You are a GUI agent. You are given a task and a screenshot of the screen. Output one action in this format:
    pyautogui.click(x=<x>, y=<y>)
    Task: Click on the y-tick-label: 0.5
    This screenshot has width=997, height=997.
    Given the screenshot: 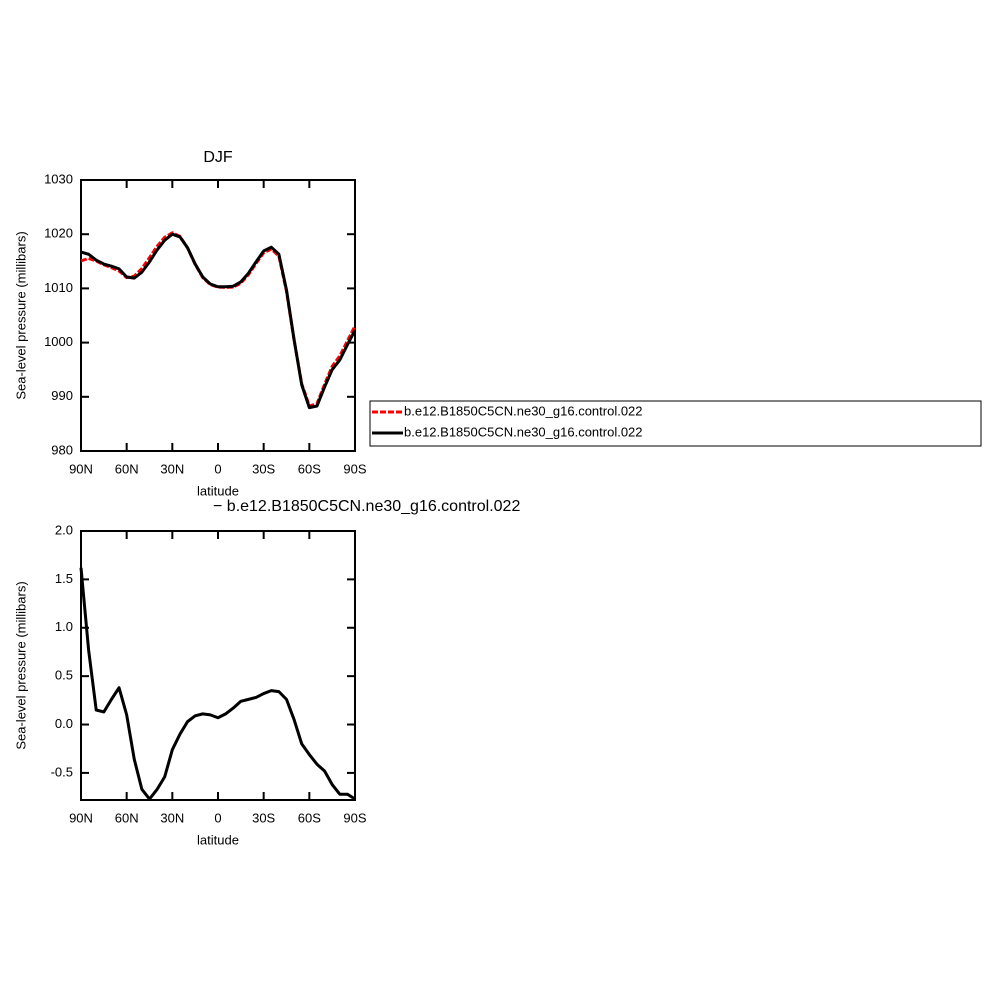 What is the action you would take?
    pyautogui.click(x=64, y=675)
    